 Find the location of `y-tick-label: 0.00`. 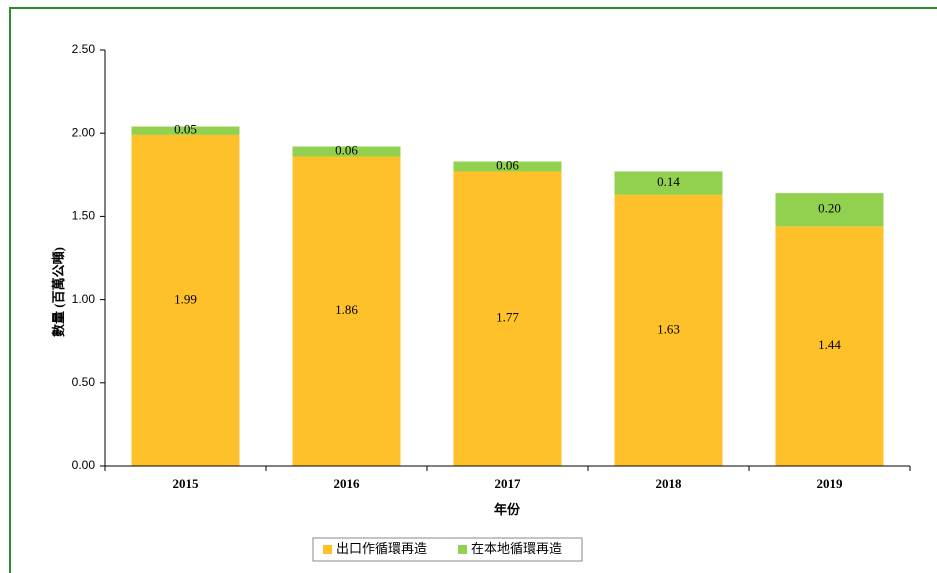

y-tick-label: 0.00 is located at coordinates (84, 465).